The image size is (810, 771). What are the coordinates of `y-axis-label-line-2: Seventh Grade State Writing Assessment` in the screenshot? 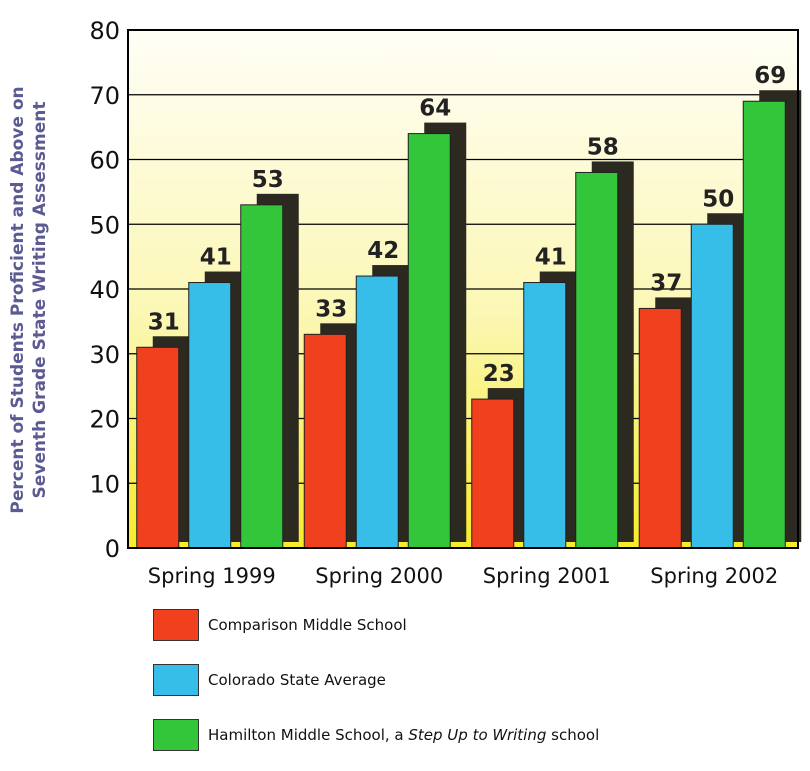 It's located at (40, 300).